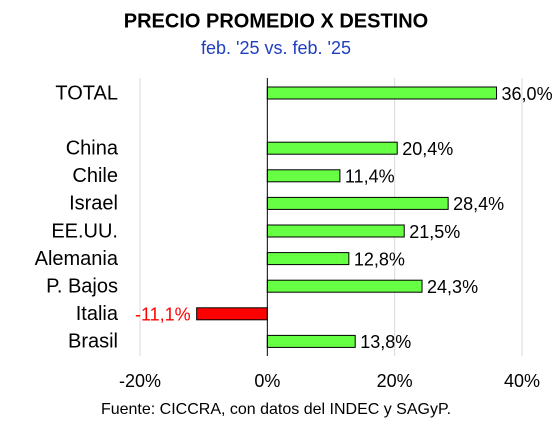 The image size is (552, 421). I want to click on x-tick-label: 0%, so click(267, 381).